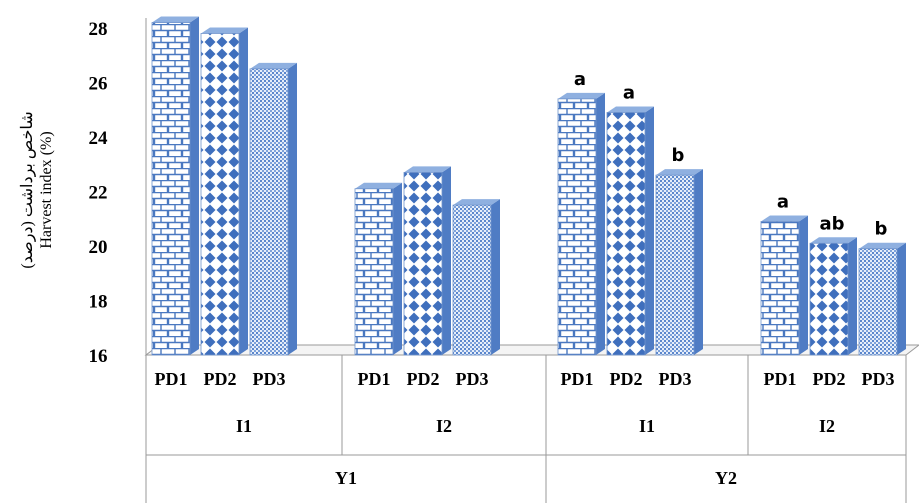 The image size is (919, 503). I want to click on y-tick-labels: 16 18 20 22 24 26 28, so click(99, 193).